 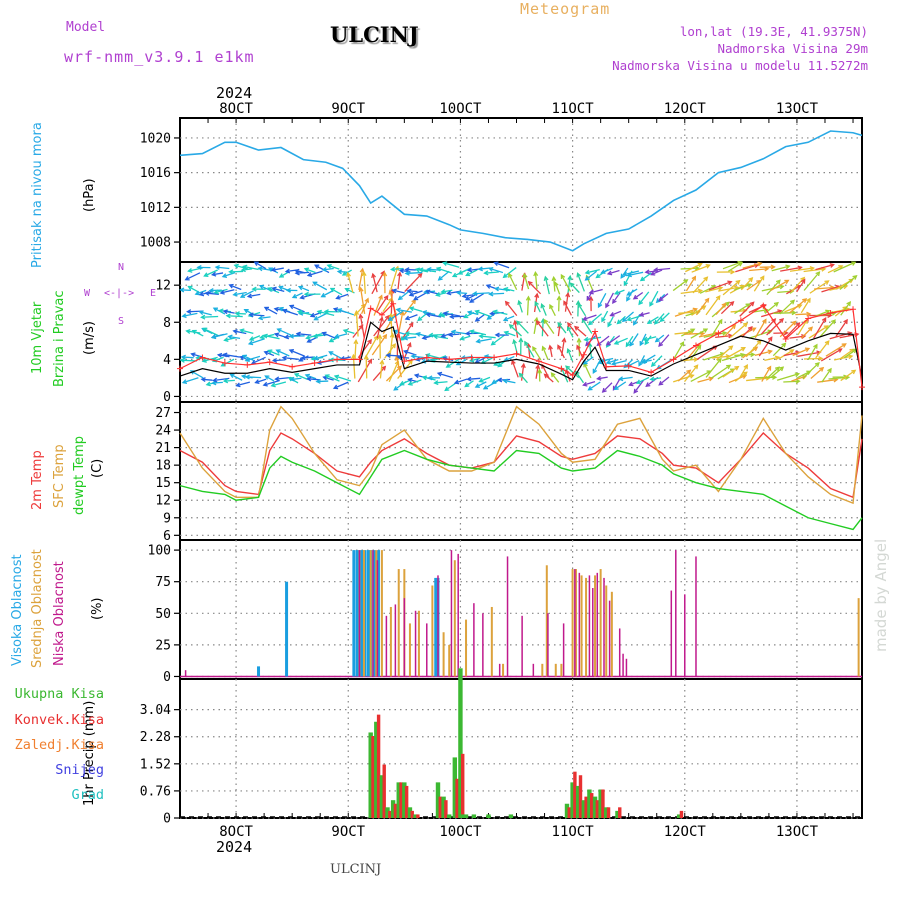 What do you see at coordinates (155, 764) in the screenshot?
I see `ytick-label-precip: 1.52` at bounding box center [155, 764].